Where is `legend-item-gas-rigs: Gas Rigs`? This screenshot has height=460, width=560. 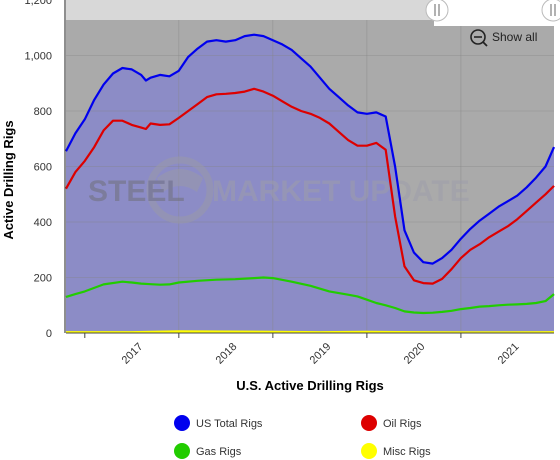
legend-item-gas-rigs: Gas Rigs is located at coordinates (208, 451).